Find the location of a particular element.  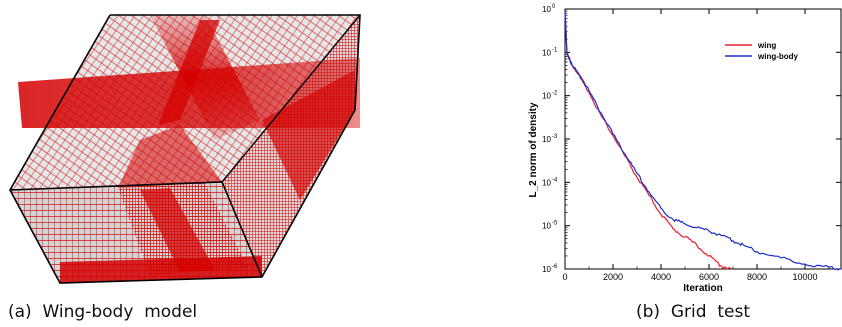

y-tick-exponent: -5 is located at coordinates (555, 224).